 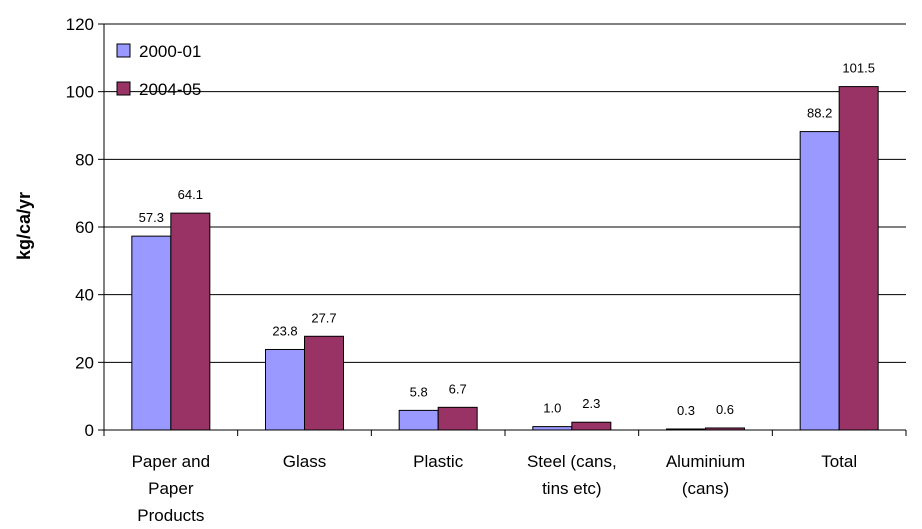 What do you see at coordinates (304, 461) in the screenshot?
I see `category-label: Glass` at bounding box center [304, 461].